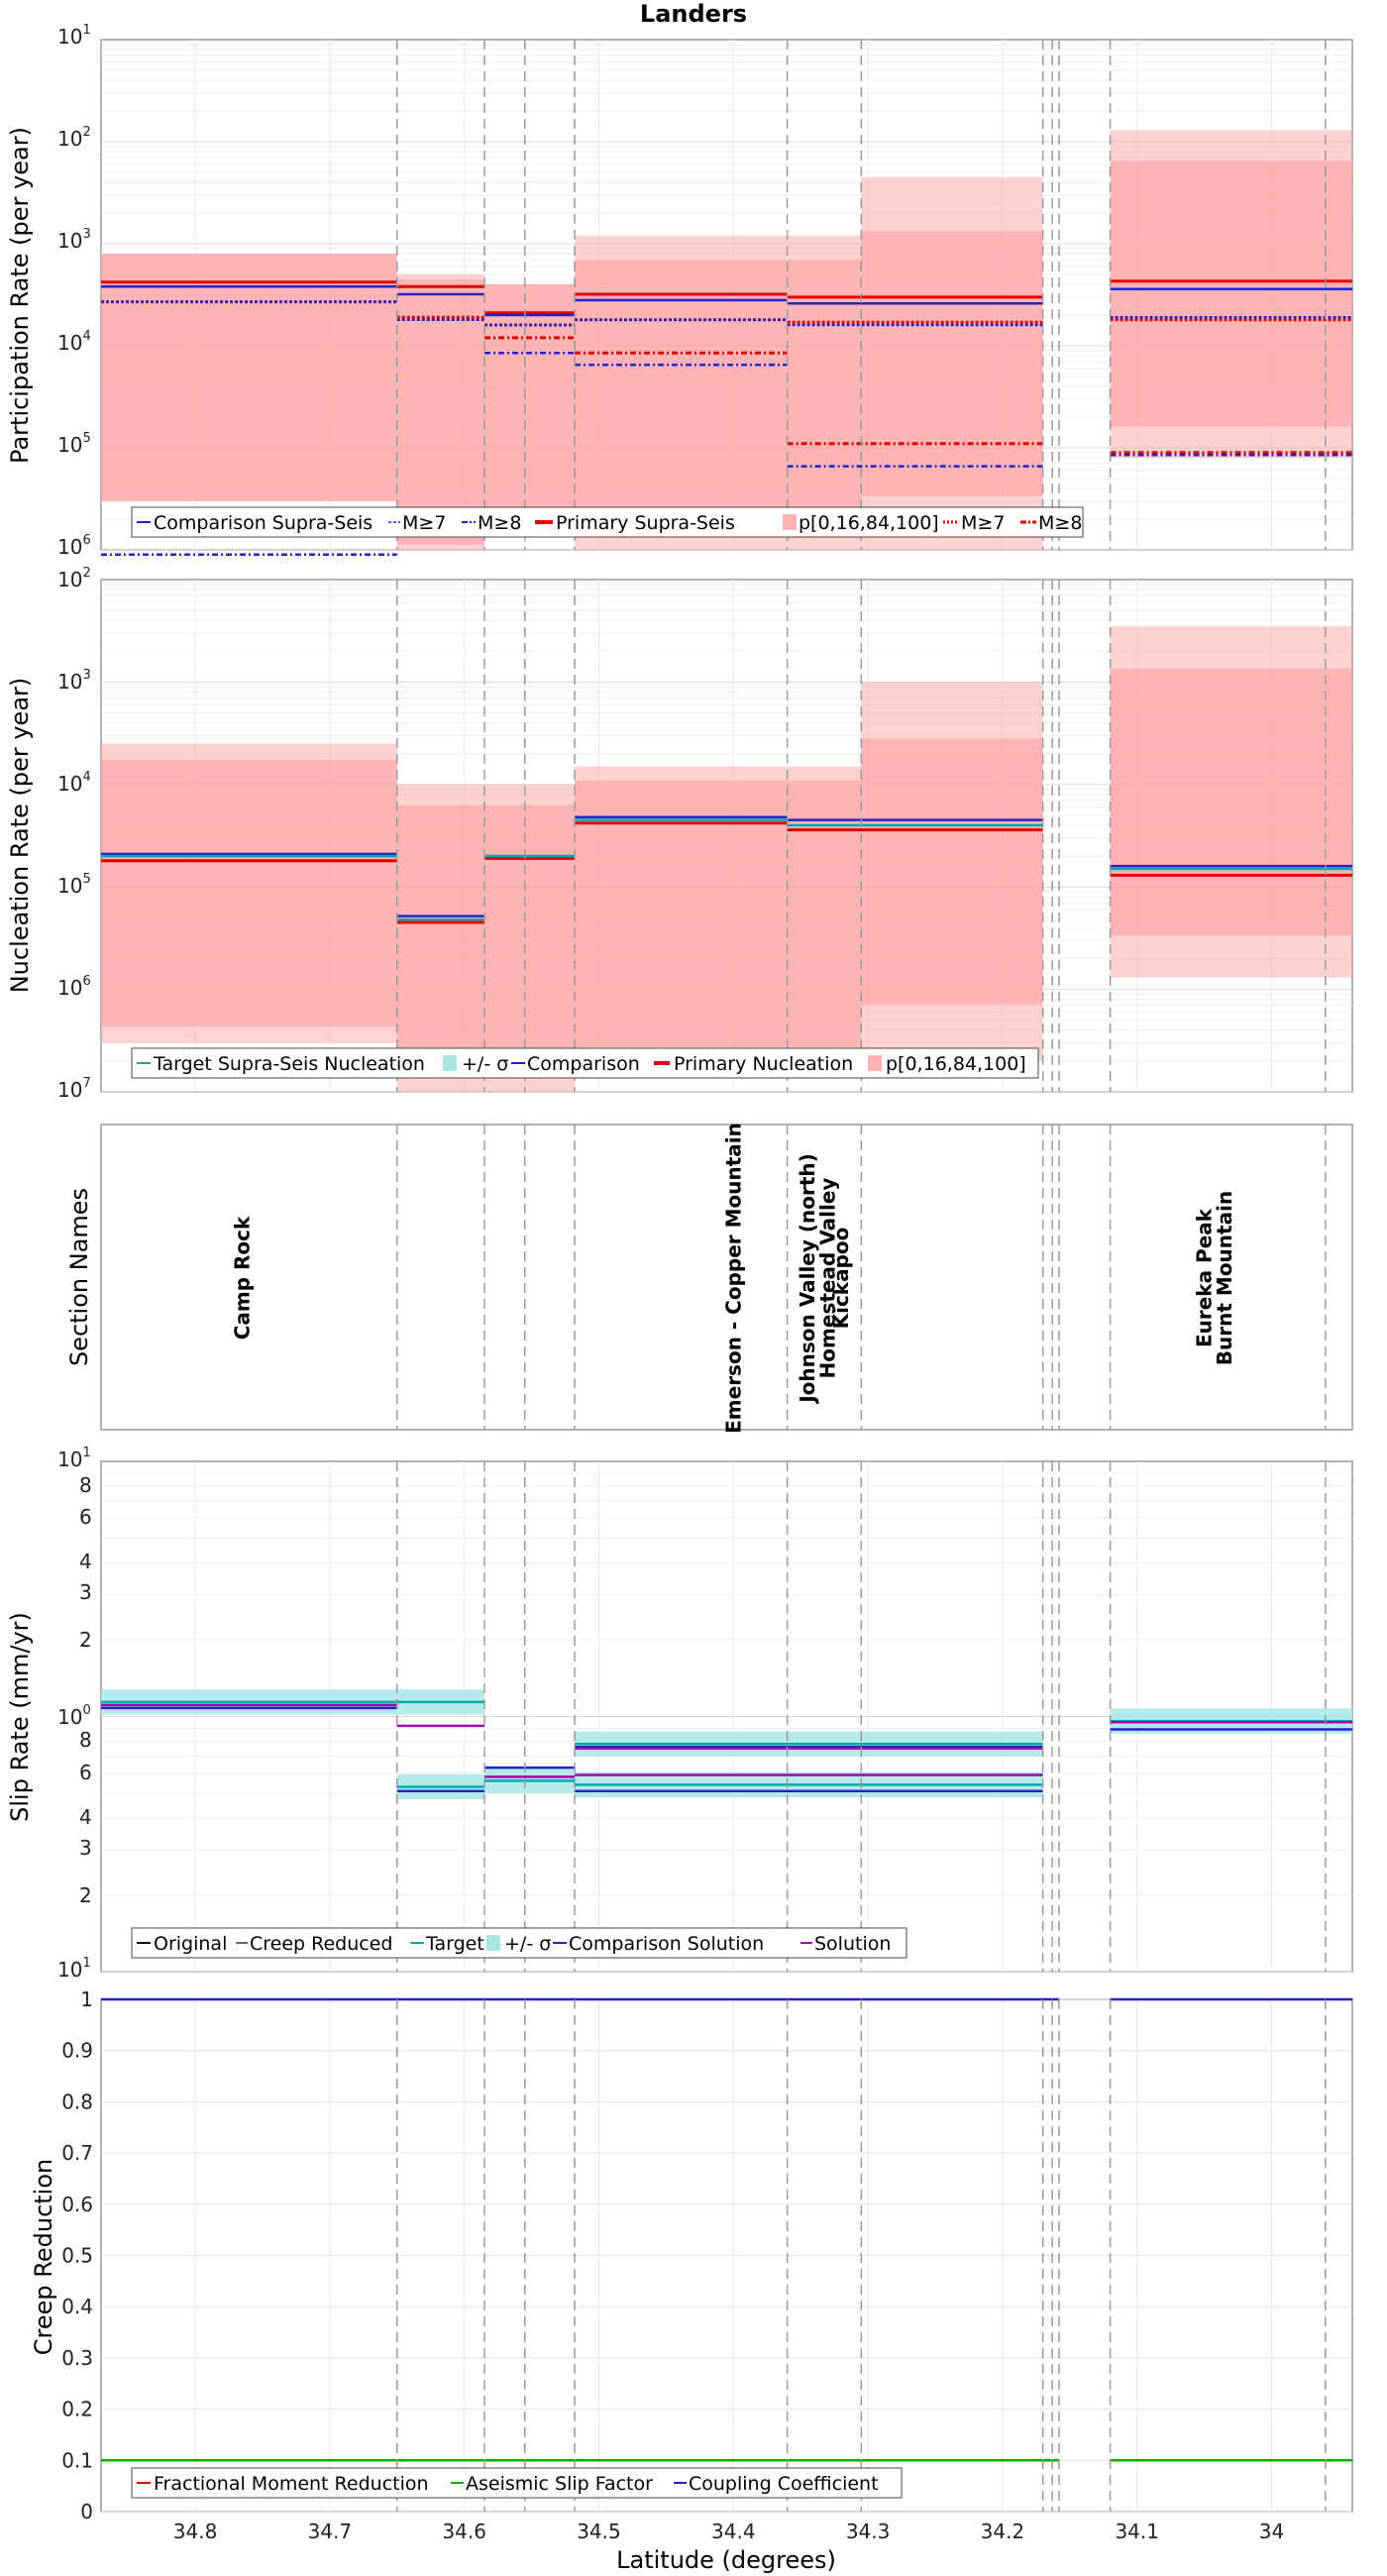  I want to click on tick: 0.5, so click(77, 2256).